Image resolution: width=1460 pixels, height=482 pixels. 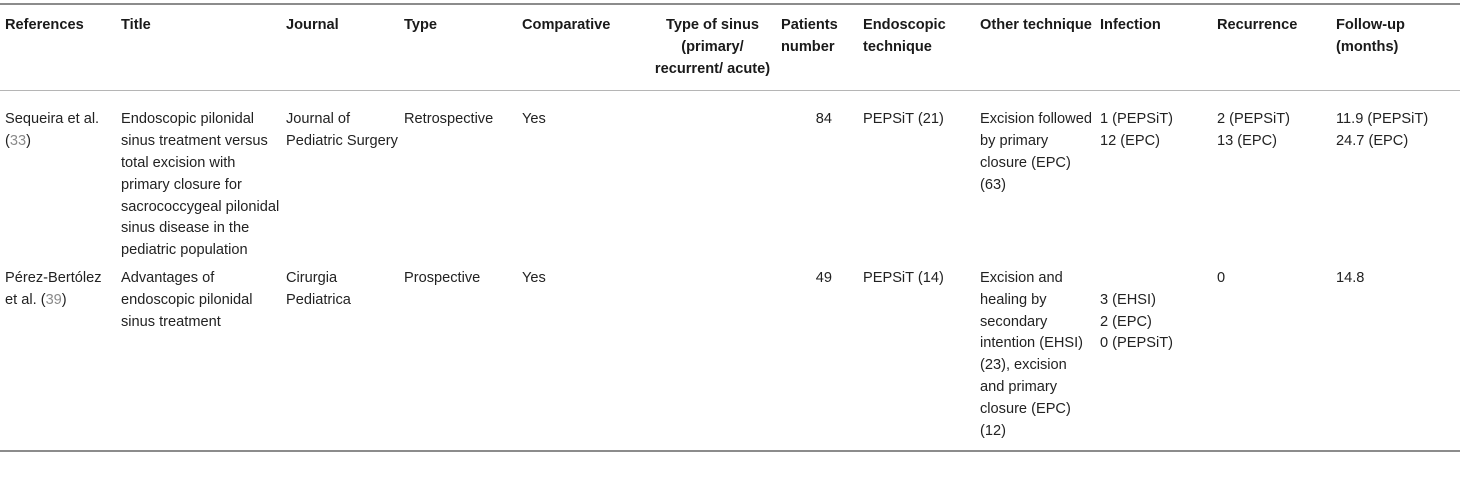 I want to click on column-header-comparative: Comparative, so click(x=580, y=48).